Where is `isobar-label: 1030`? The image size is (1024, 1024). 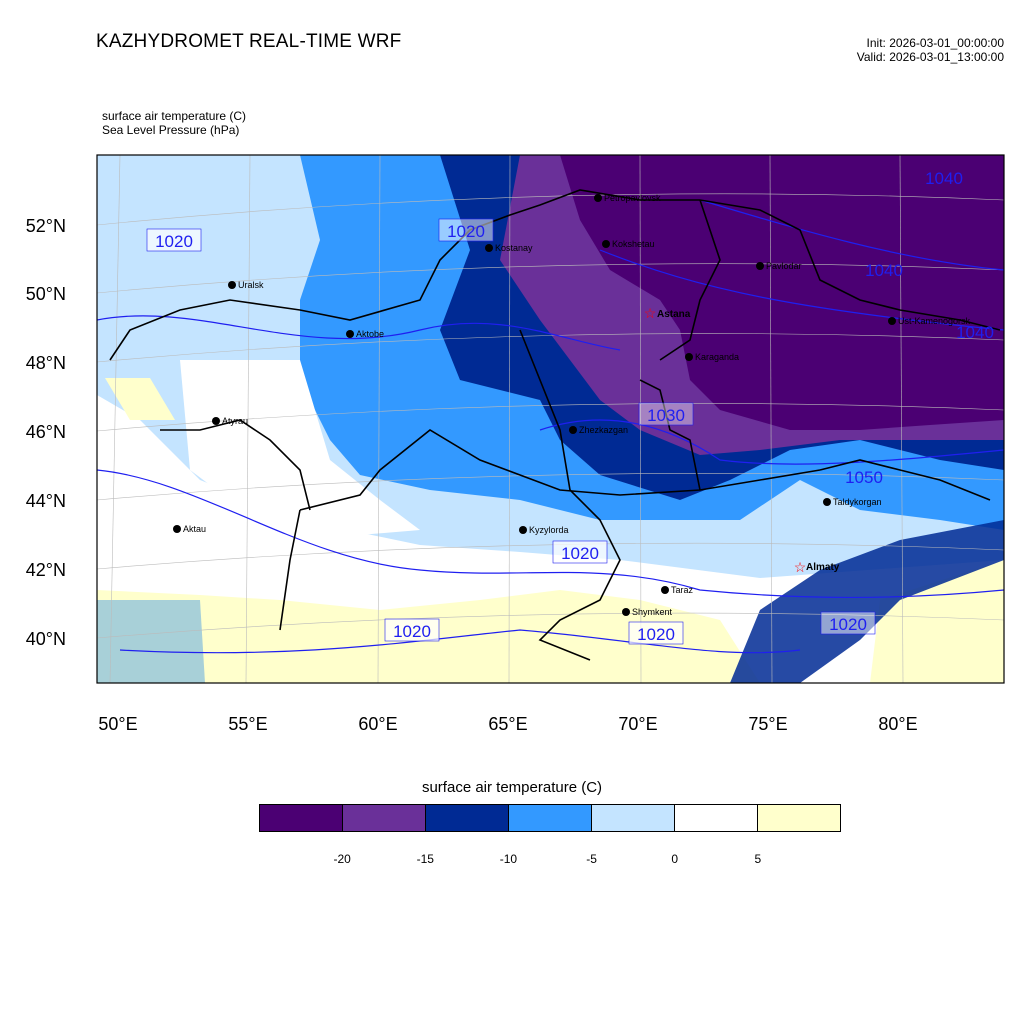
isobar-label: 1030 is located at coordinates (666, 414).